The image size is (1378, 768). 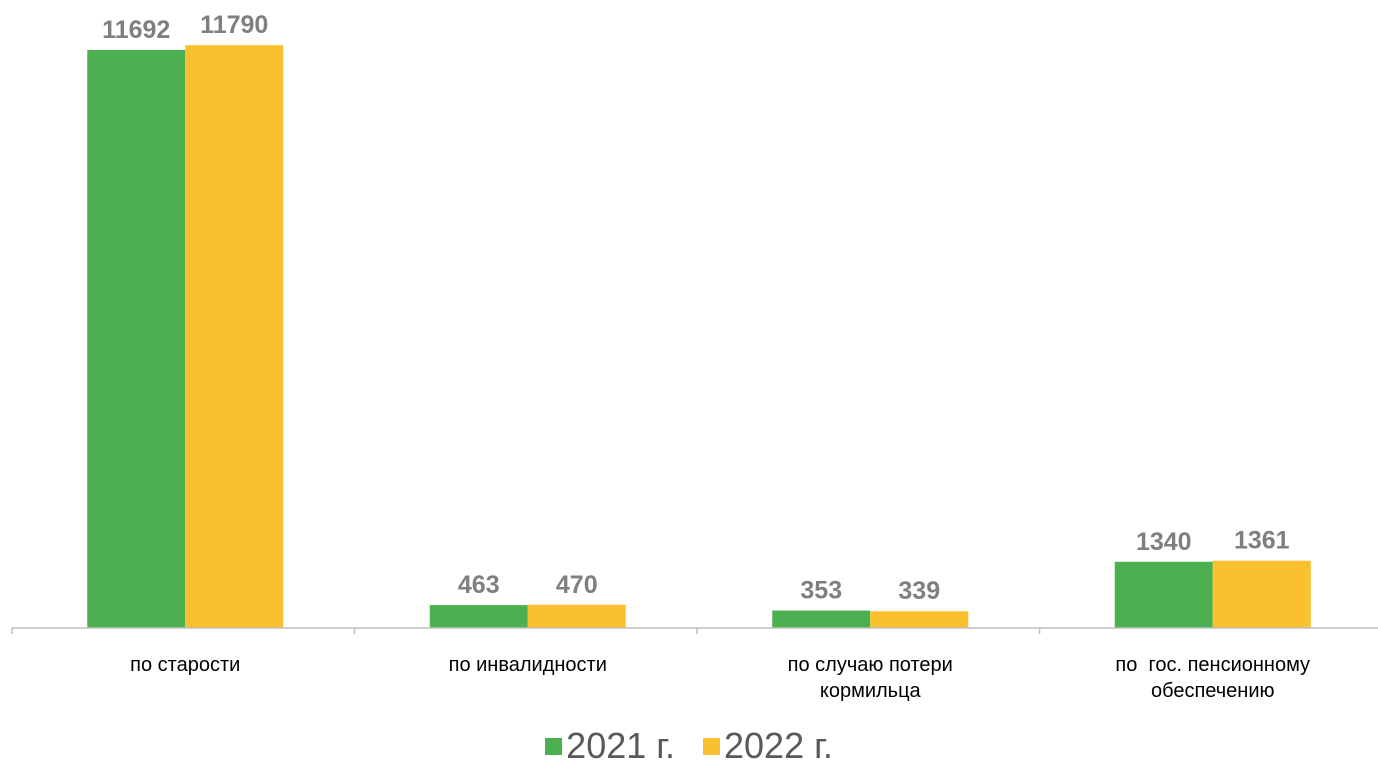 What do you see at coordinates (919, 591) in the screenshot?
I see `data-label: 339` at bounding box center [919, 591].